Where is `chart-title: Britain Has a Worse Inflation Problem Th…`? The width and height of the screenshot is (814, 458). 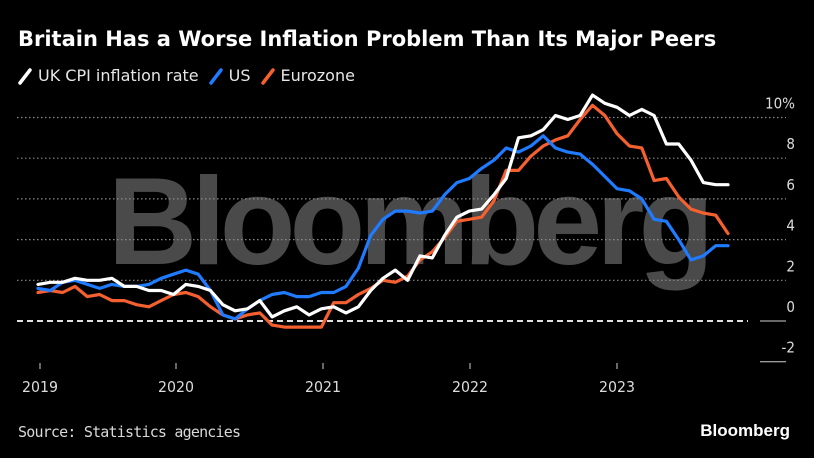
chart-title: Britain Has a Worse Inflation Problem Th… is located at coordinates (367, 39).